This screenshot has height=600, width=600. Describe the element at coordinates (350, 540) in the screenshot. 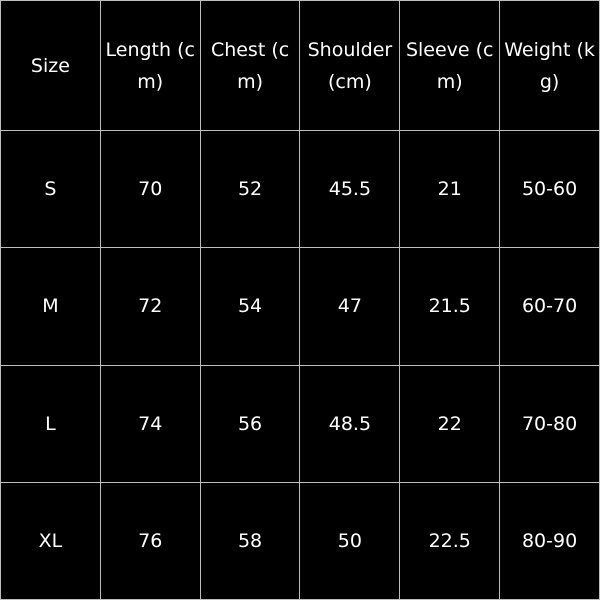

I see `table-cell: 50` at that location.